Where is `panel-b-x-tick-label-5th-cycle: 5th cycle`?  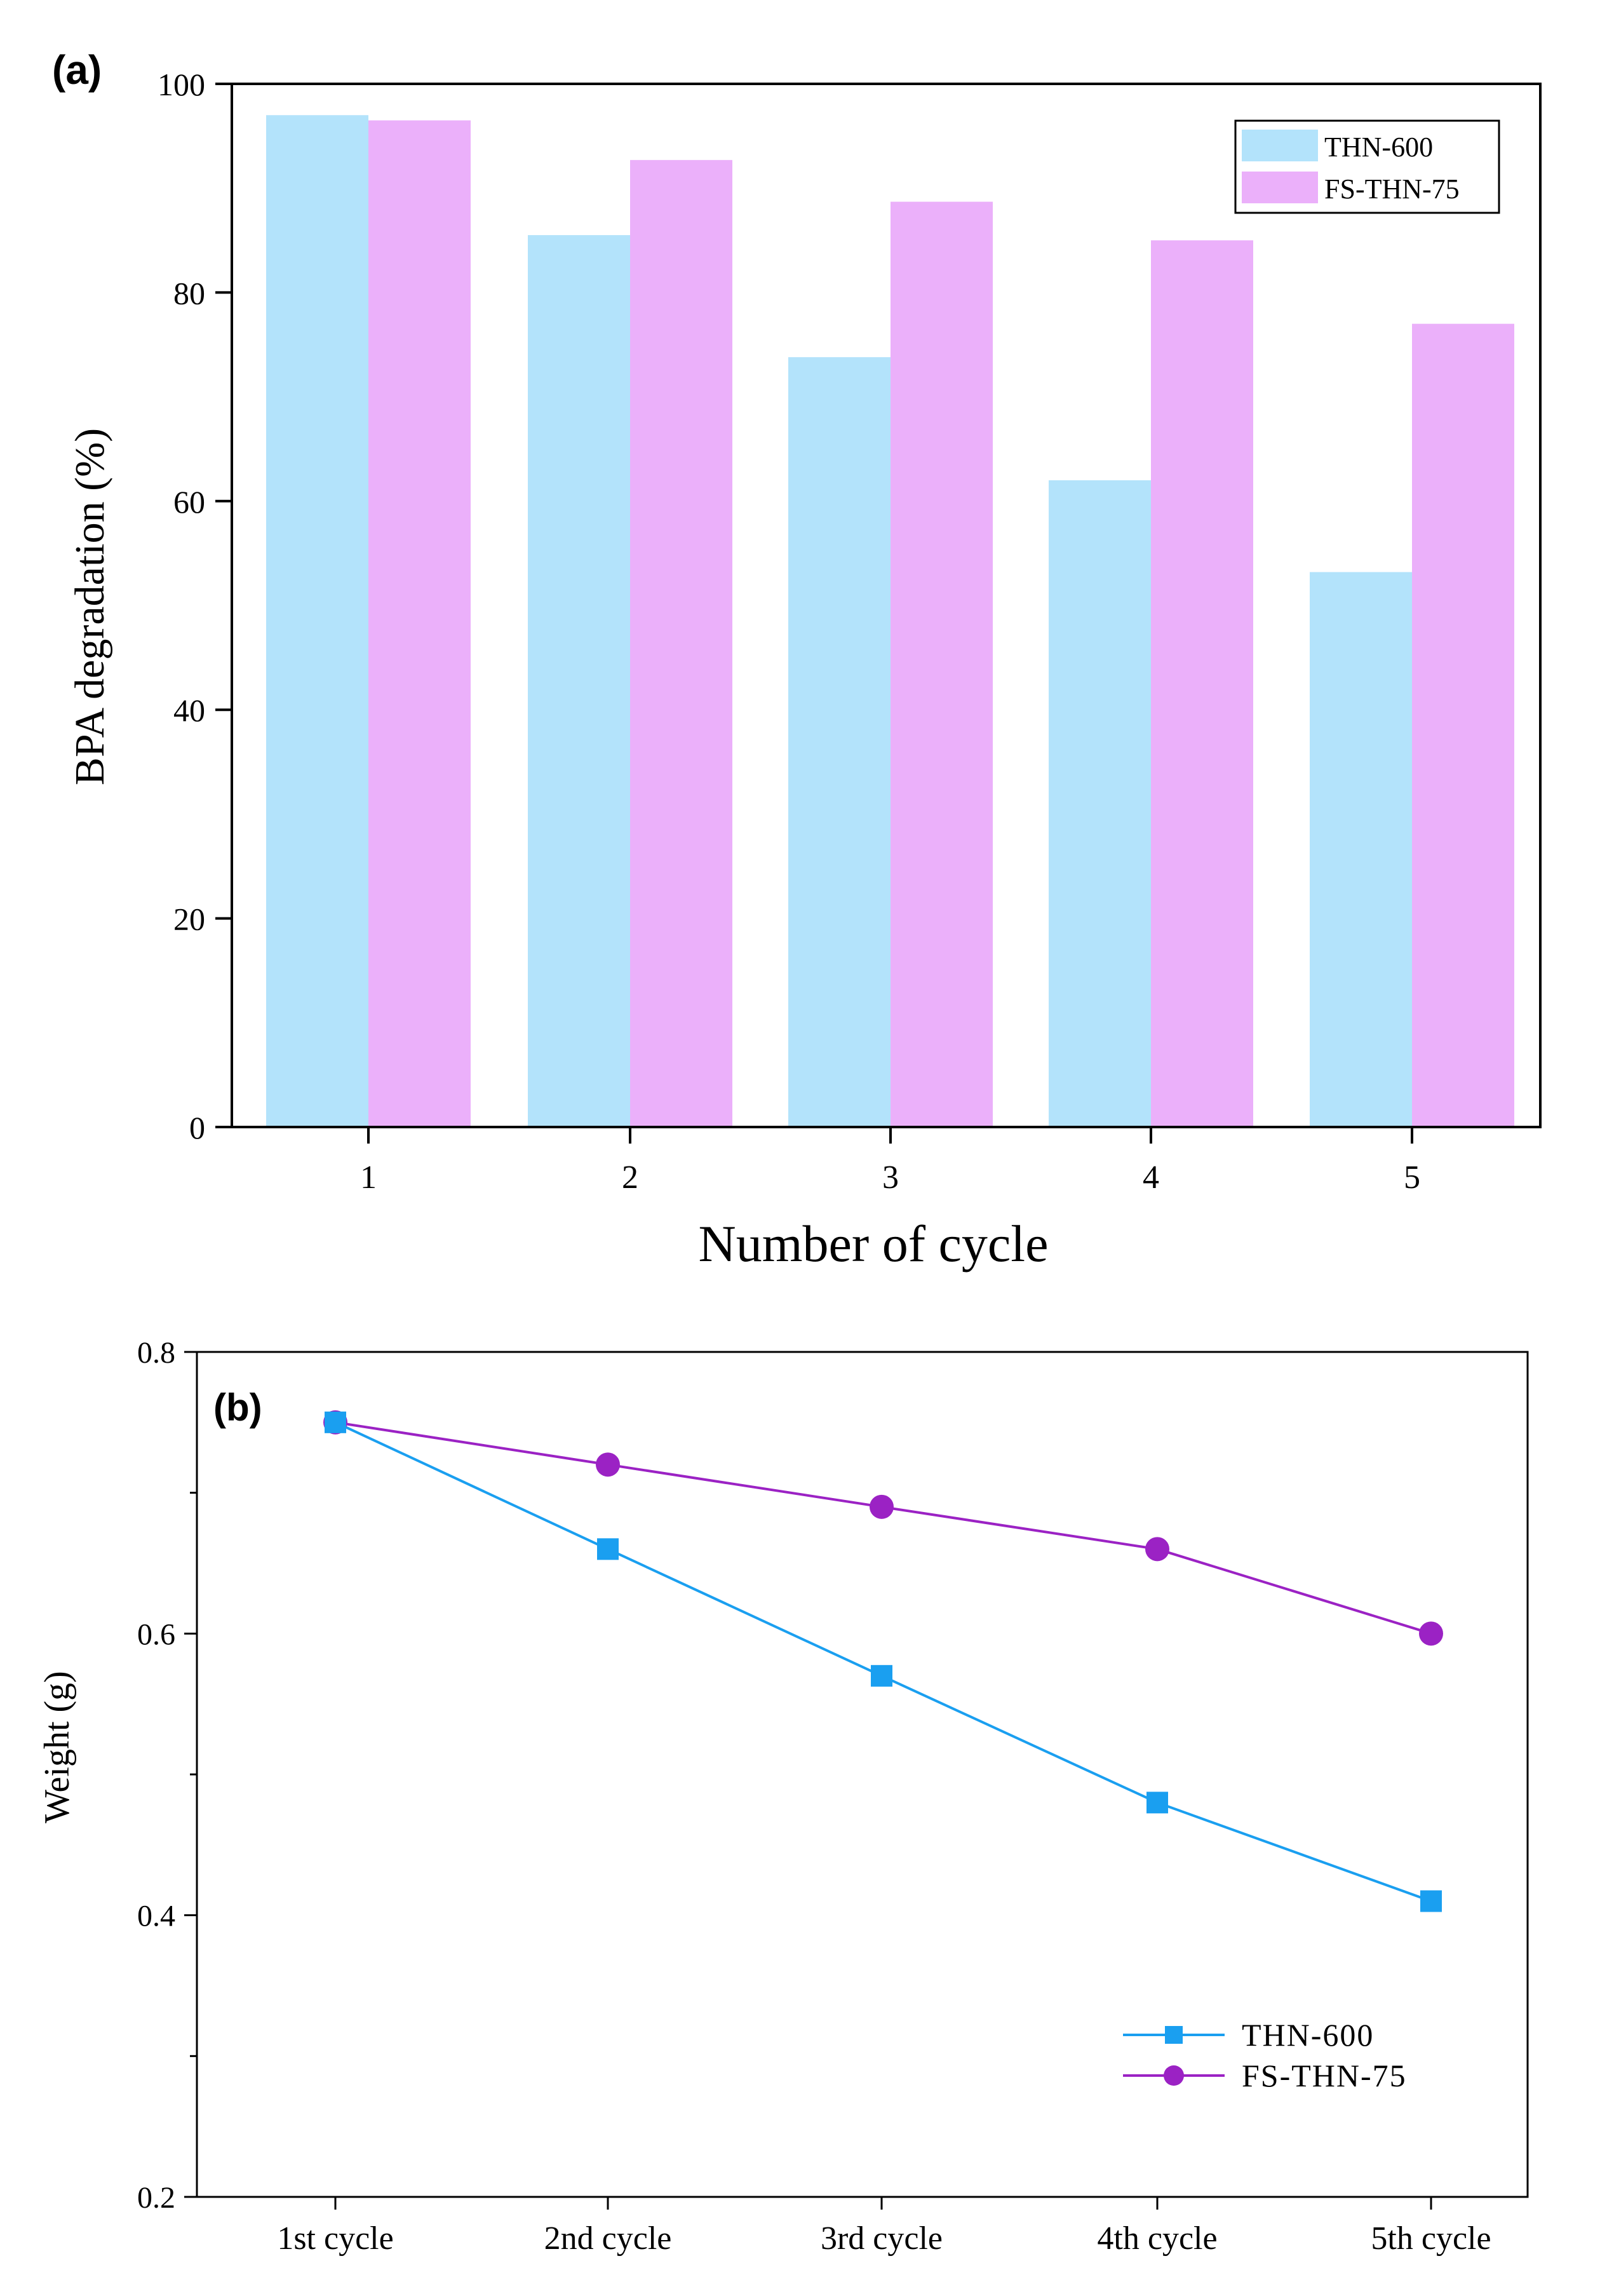 panel-b-x-tick-label-5th-cycle: 5th cycle is located at coordinates (1431, 2238).